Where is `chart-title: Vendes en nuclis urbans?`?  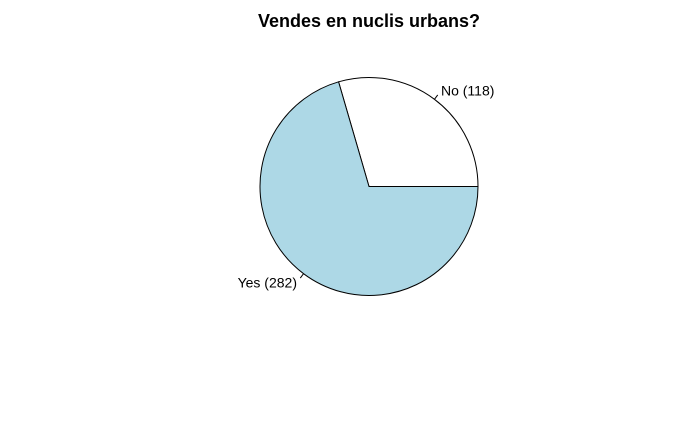 chart-title: Vendes en nuclis urbans? is located at coordinates (369, 21).